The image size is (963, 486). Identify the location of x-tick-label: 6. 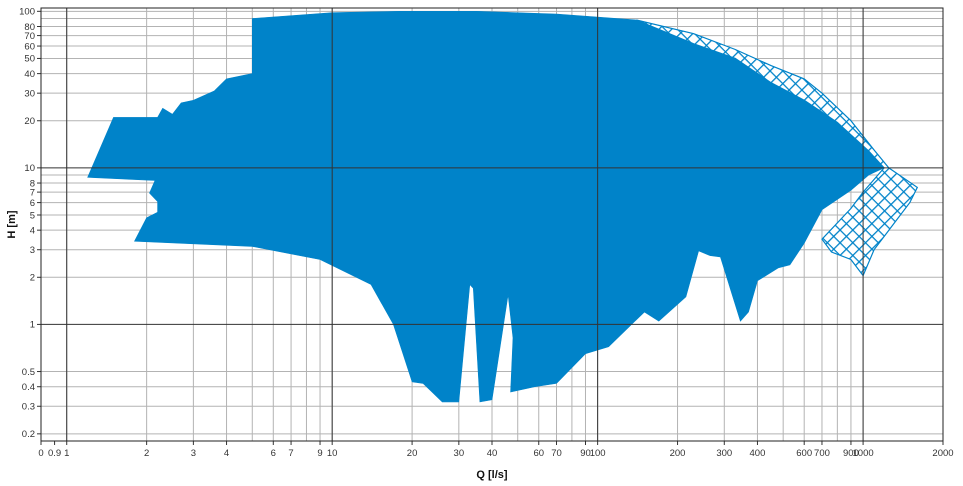
(273, 453).